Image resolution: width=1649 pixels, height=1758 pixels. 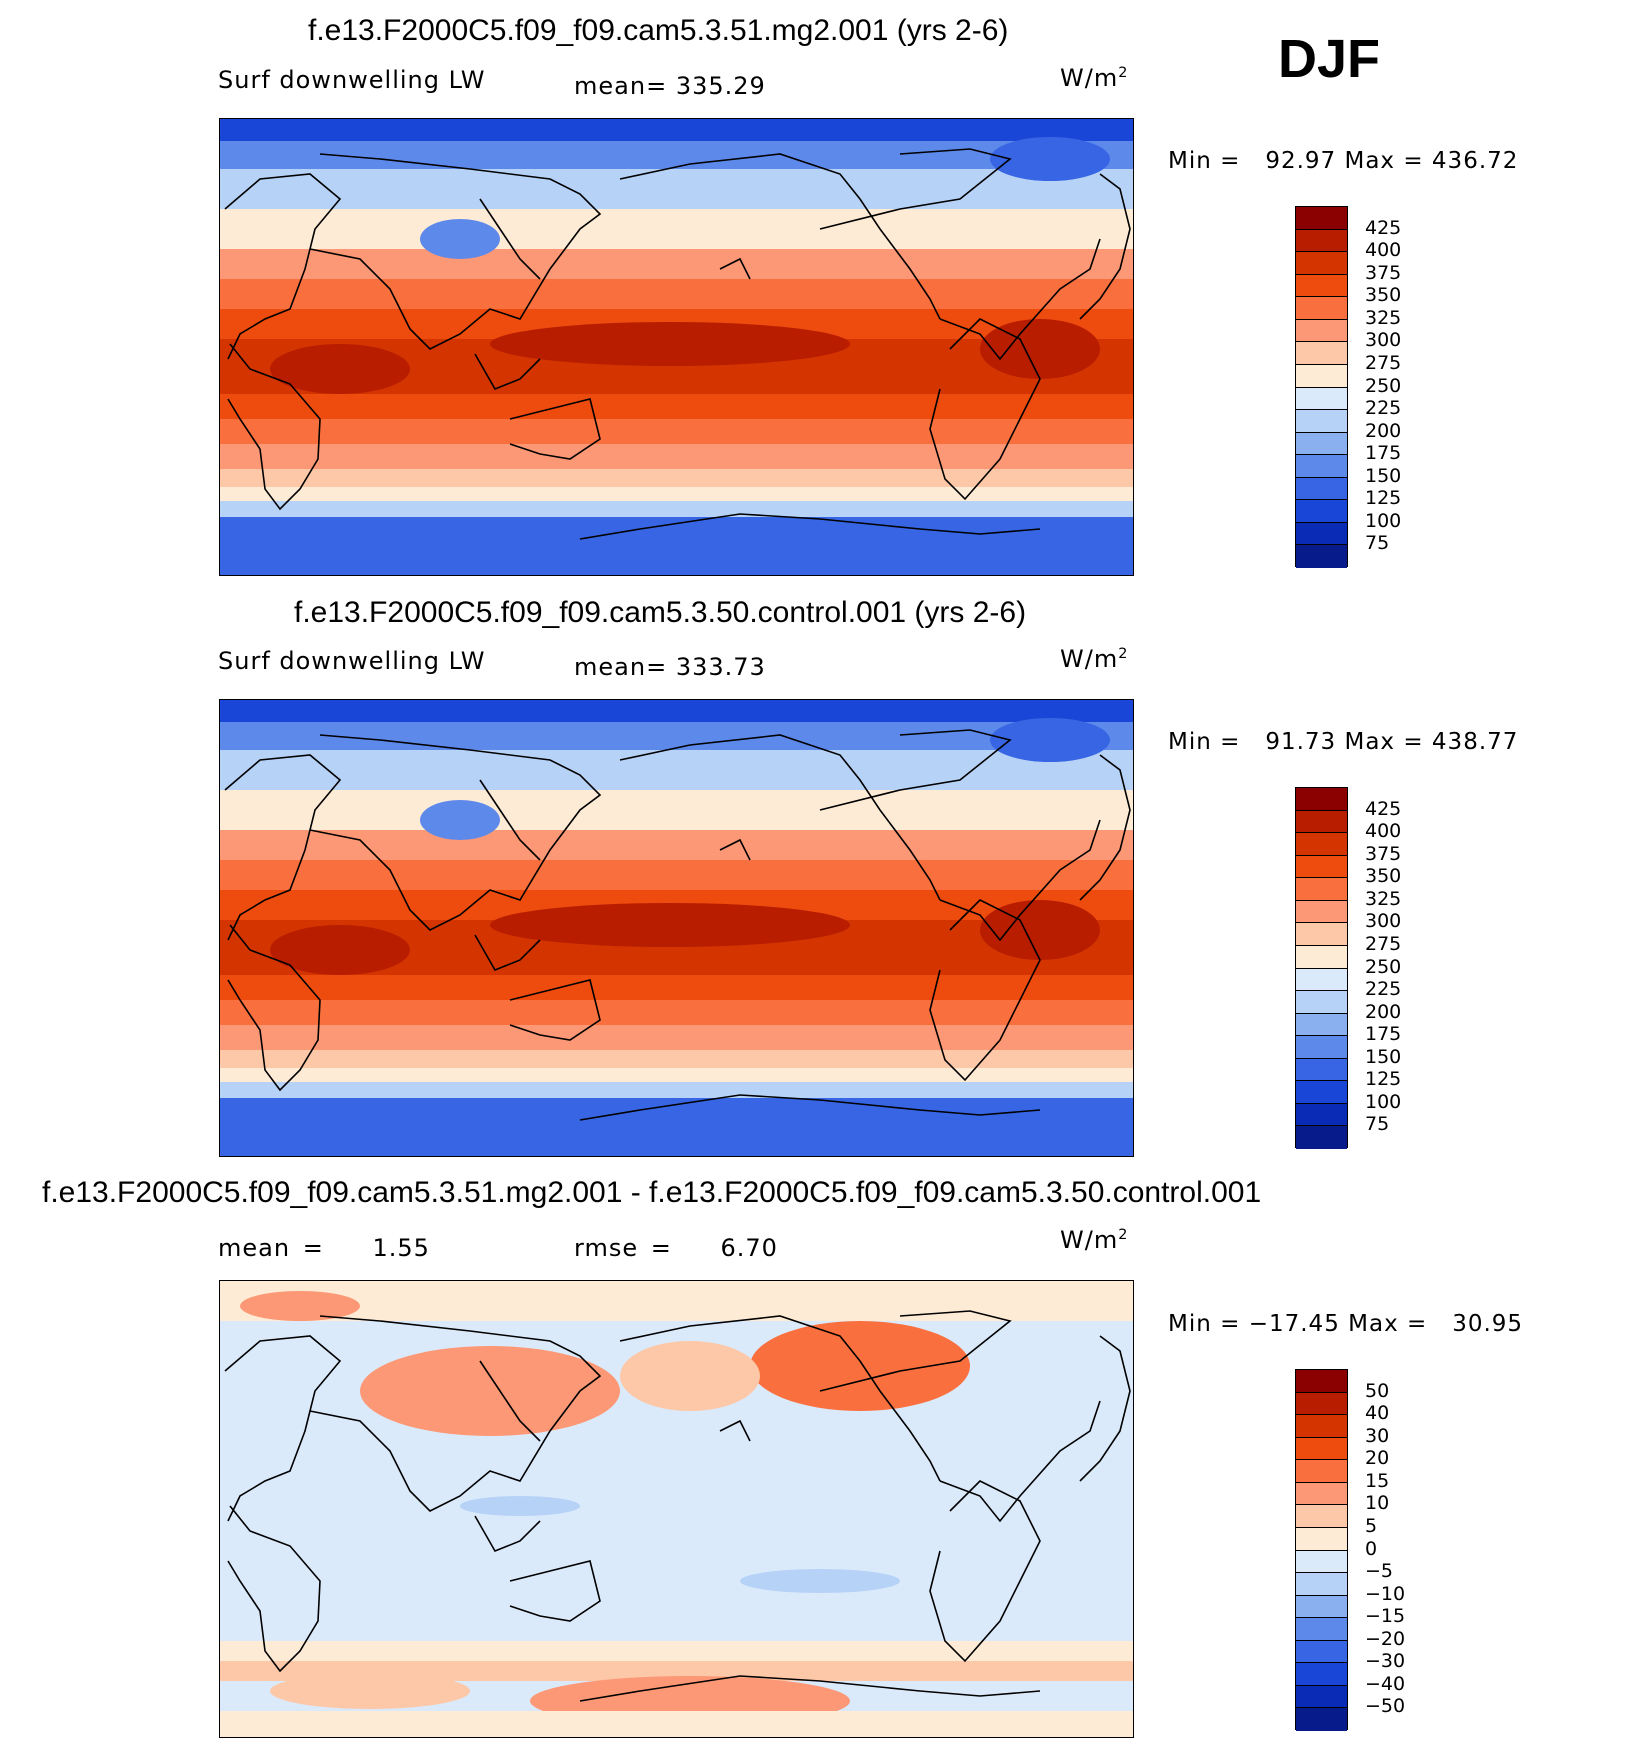 I want to click on panel-3-colorbar-tick-label: −50, so click(x=1385, y=1706).